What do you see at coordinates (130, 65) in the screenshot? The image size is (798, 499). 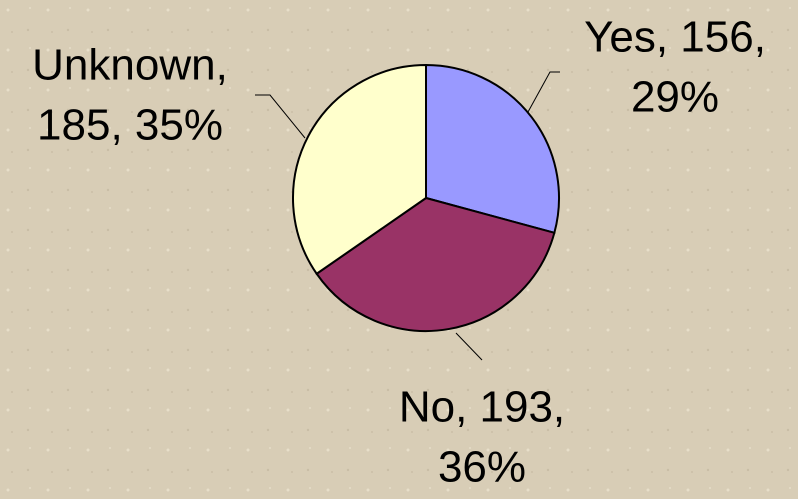 I see `slice-label: Unknown,` at bounding box center [130, 65].